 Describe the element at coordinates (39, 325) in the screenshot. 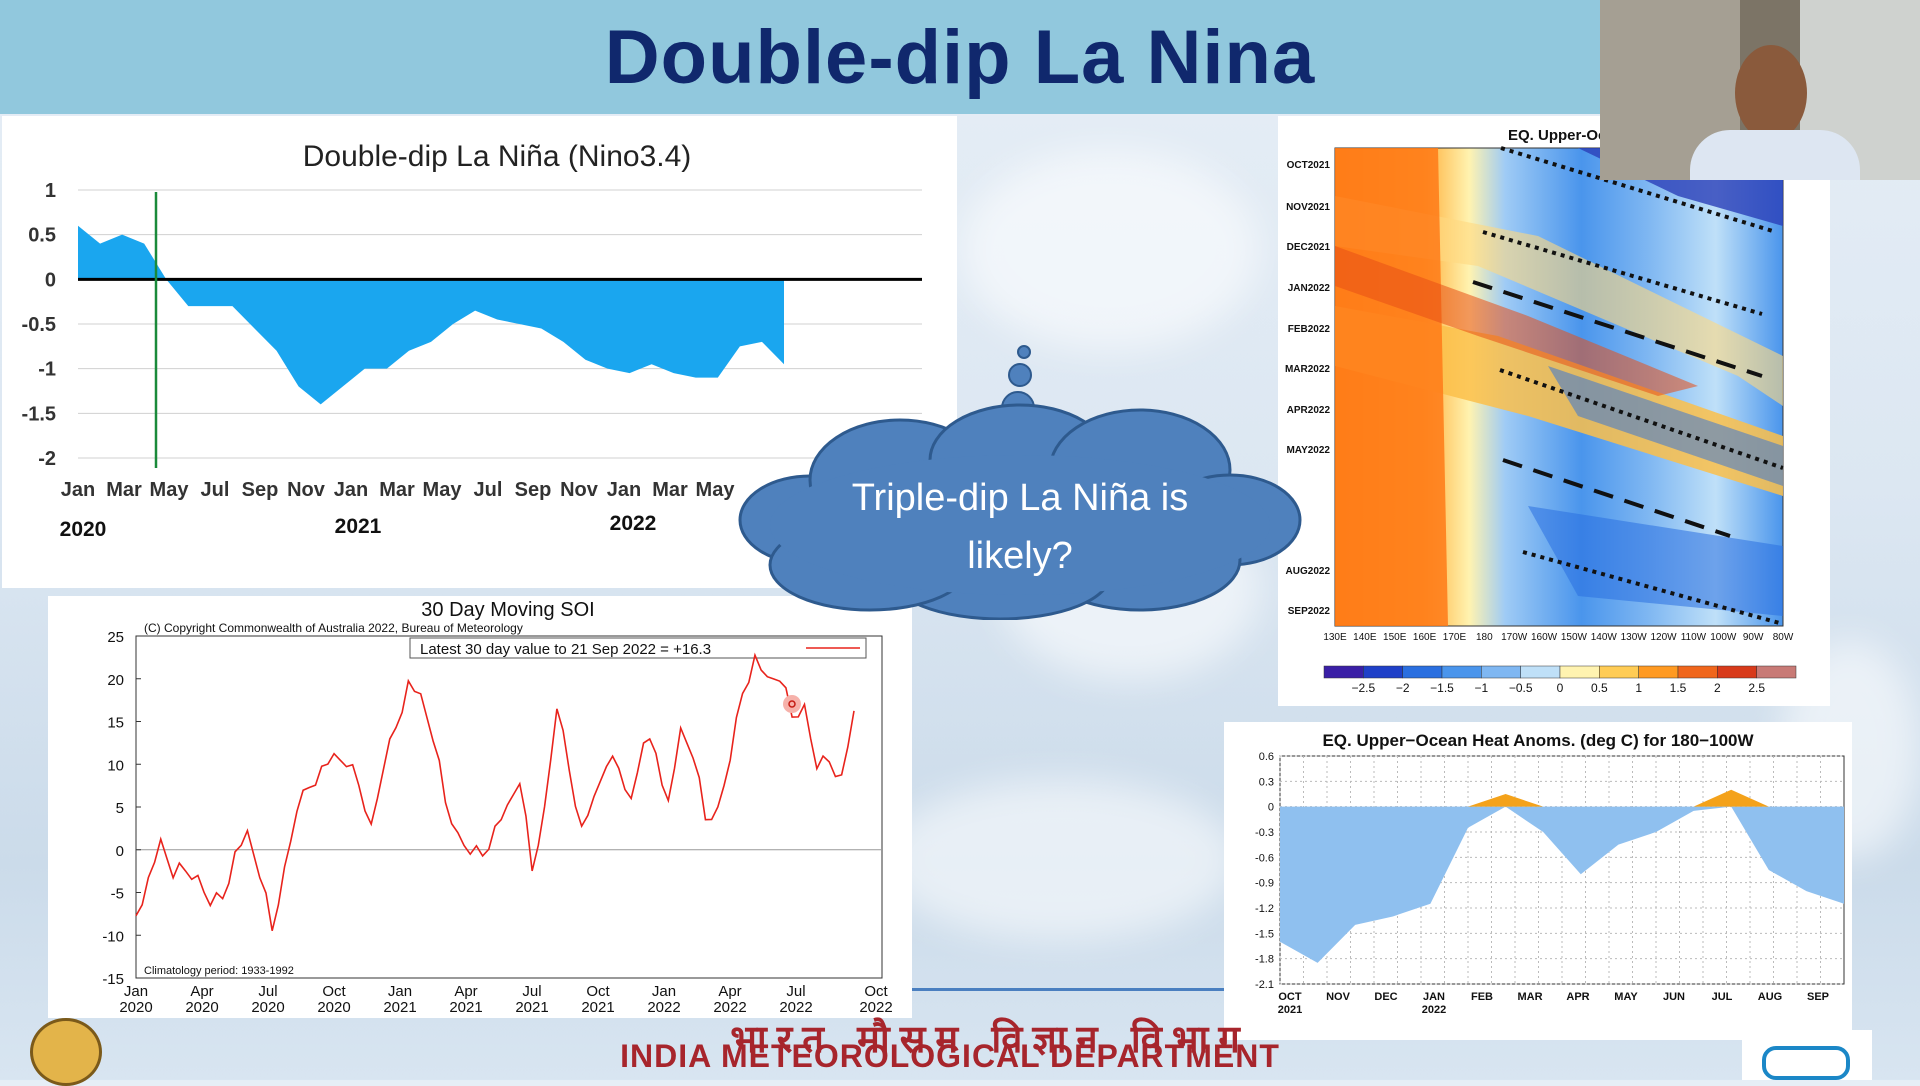

I see `y-tick-label: -0.5` at that location.